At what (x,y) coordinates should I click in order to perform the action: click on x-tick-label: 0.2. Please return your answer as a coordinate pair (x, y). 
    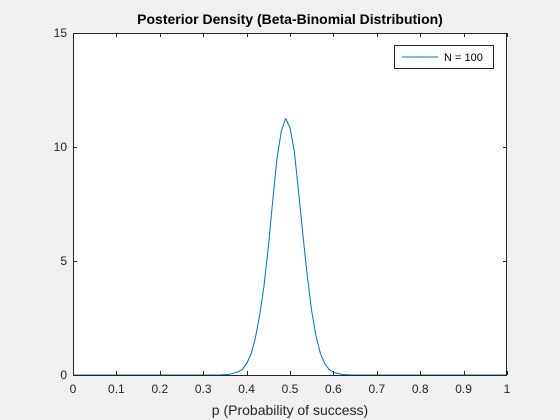
    Looking at the image, I should click on (159, 389).